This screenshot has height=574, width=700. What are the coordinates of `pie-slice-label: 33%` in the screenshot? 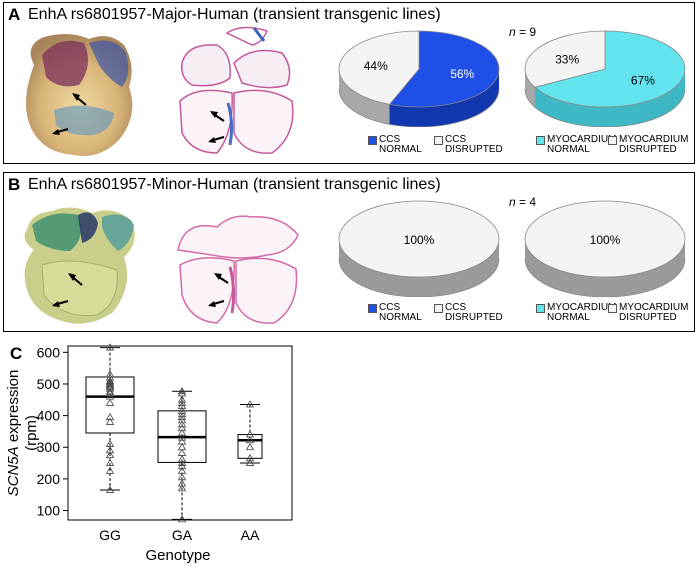 It's located at (567, 59).